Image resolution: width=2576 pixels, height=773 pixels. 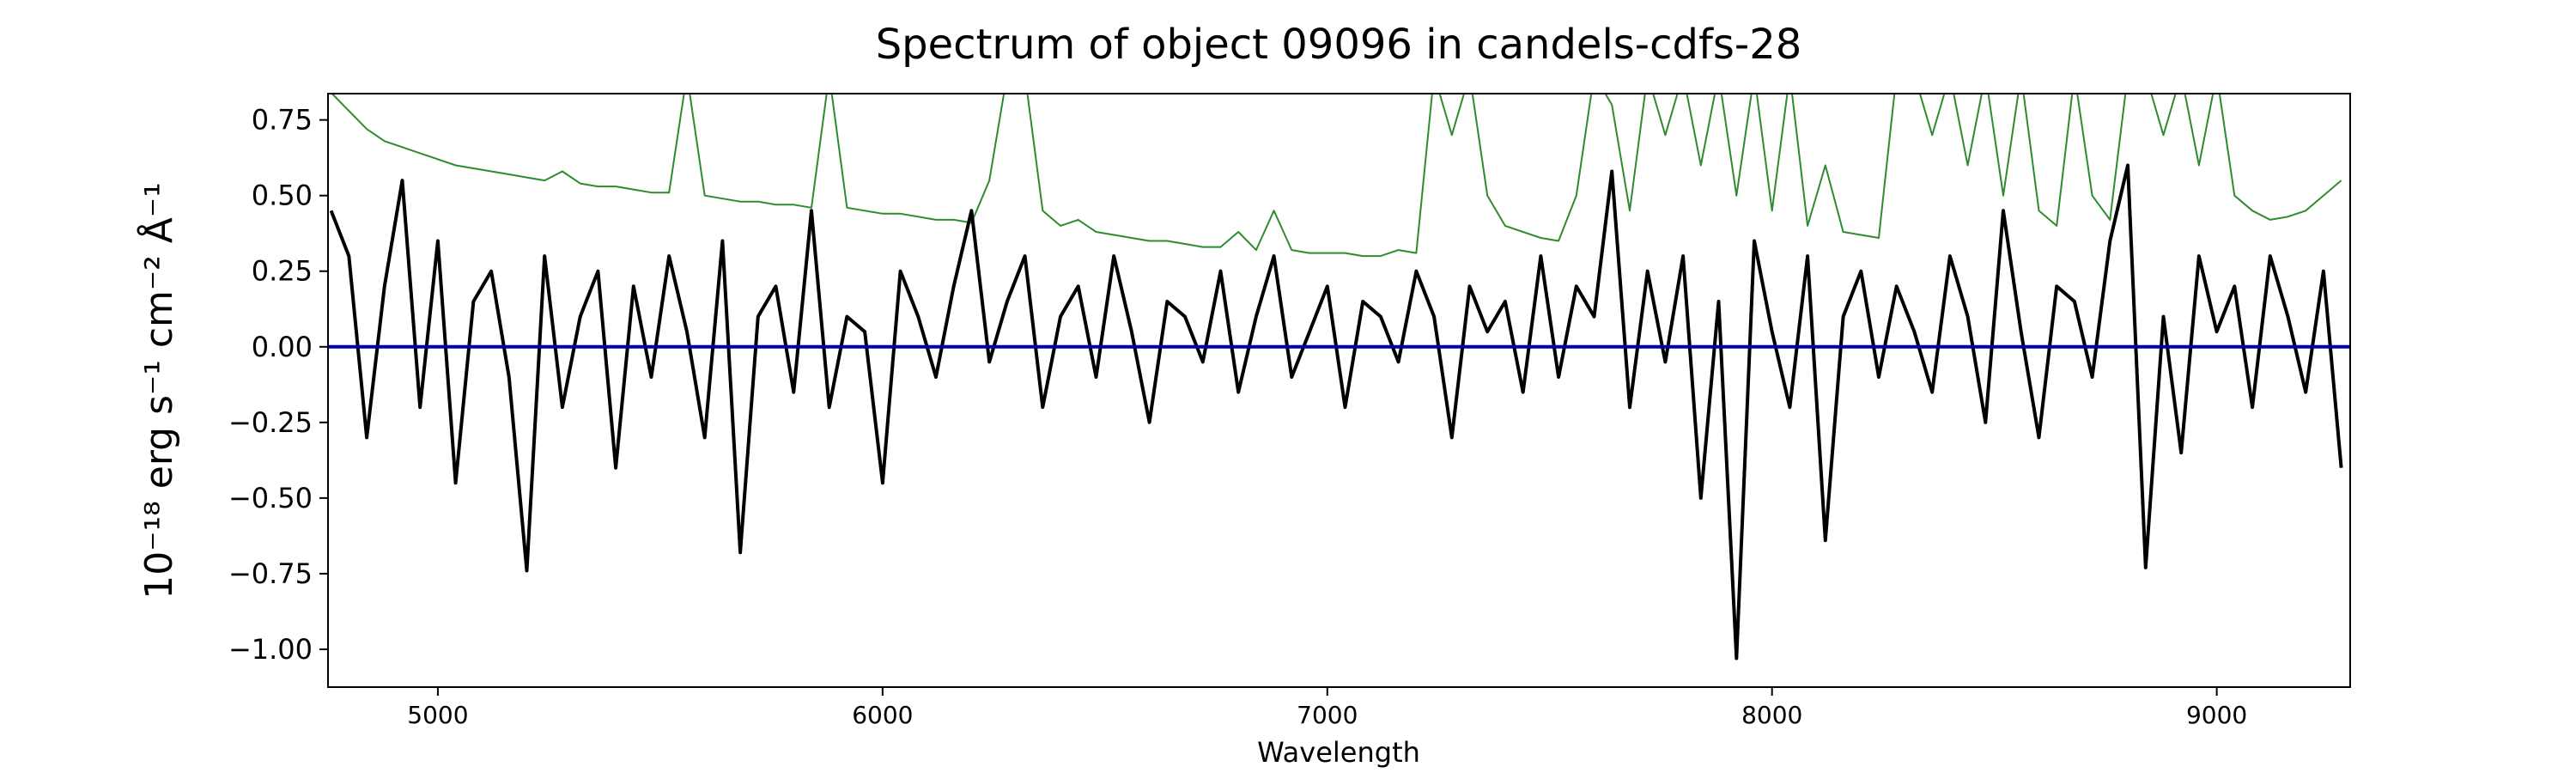 What do you see at coordinates (1771, 715) in the screenshot?
I see `x-tick-label: 8000` at bounding box center [1771, 715].